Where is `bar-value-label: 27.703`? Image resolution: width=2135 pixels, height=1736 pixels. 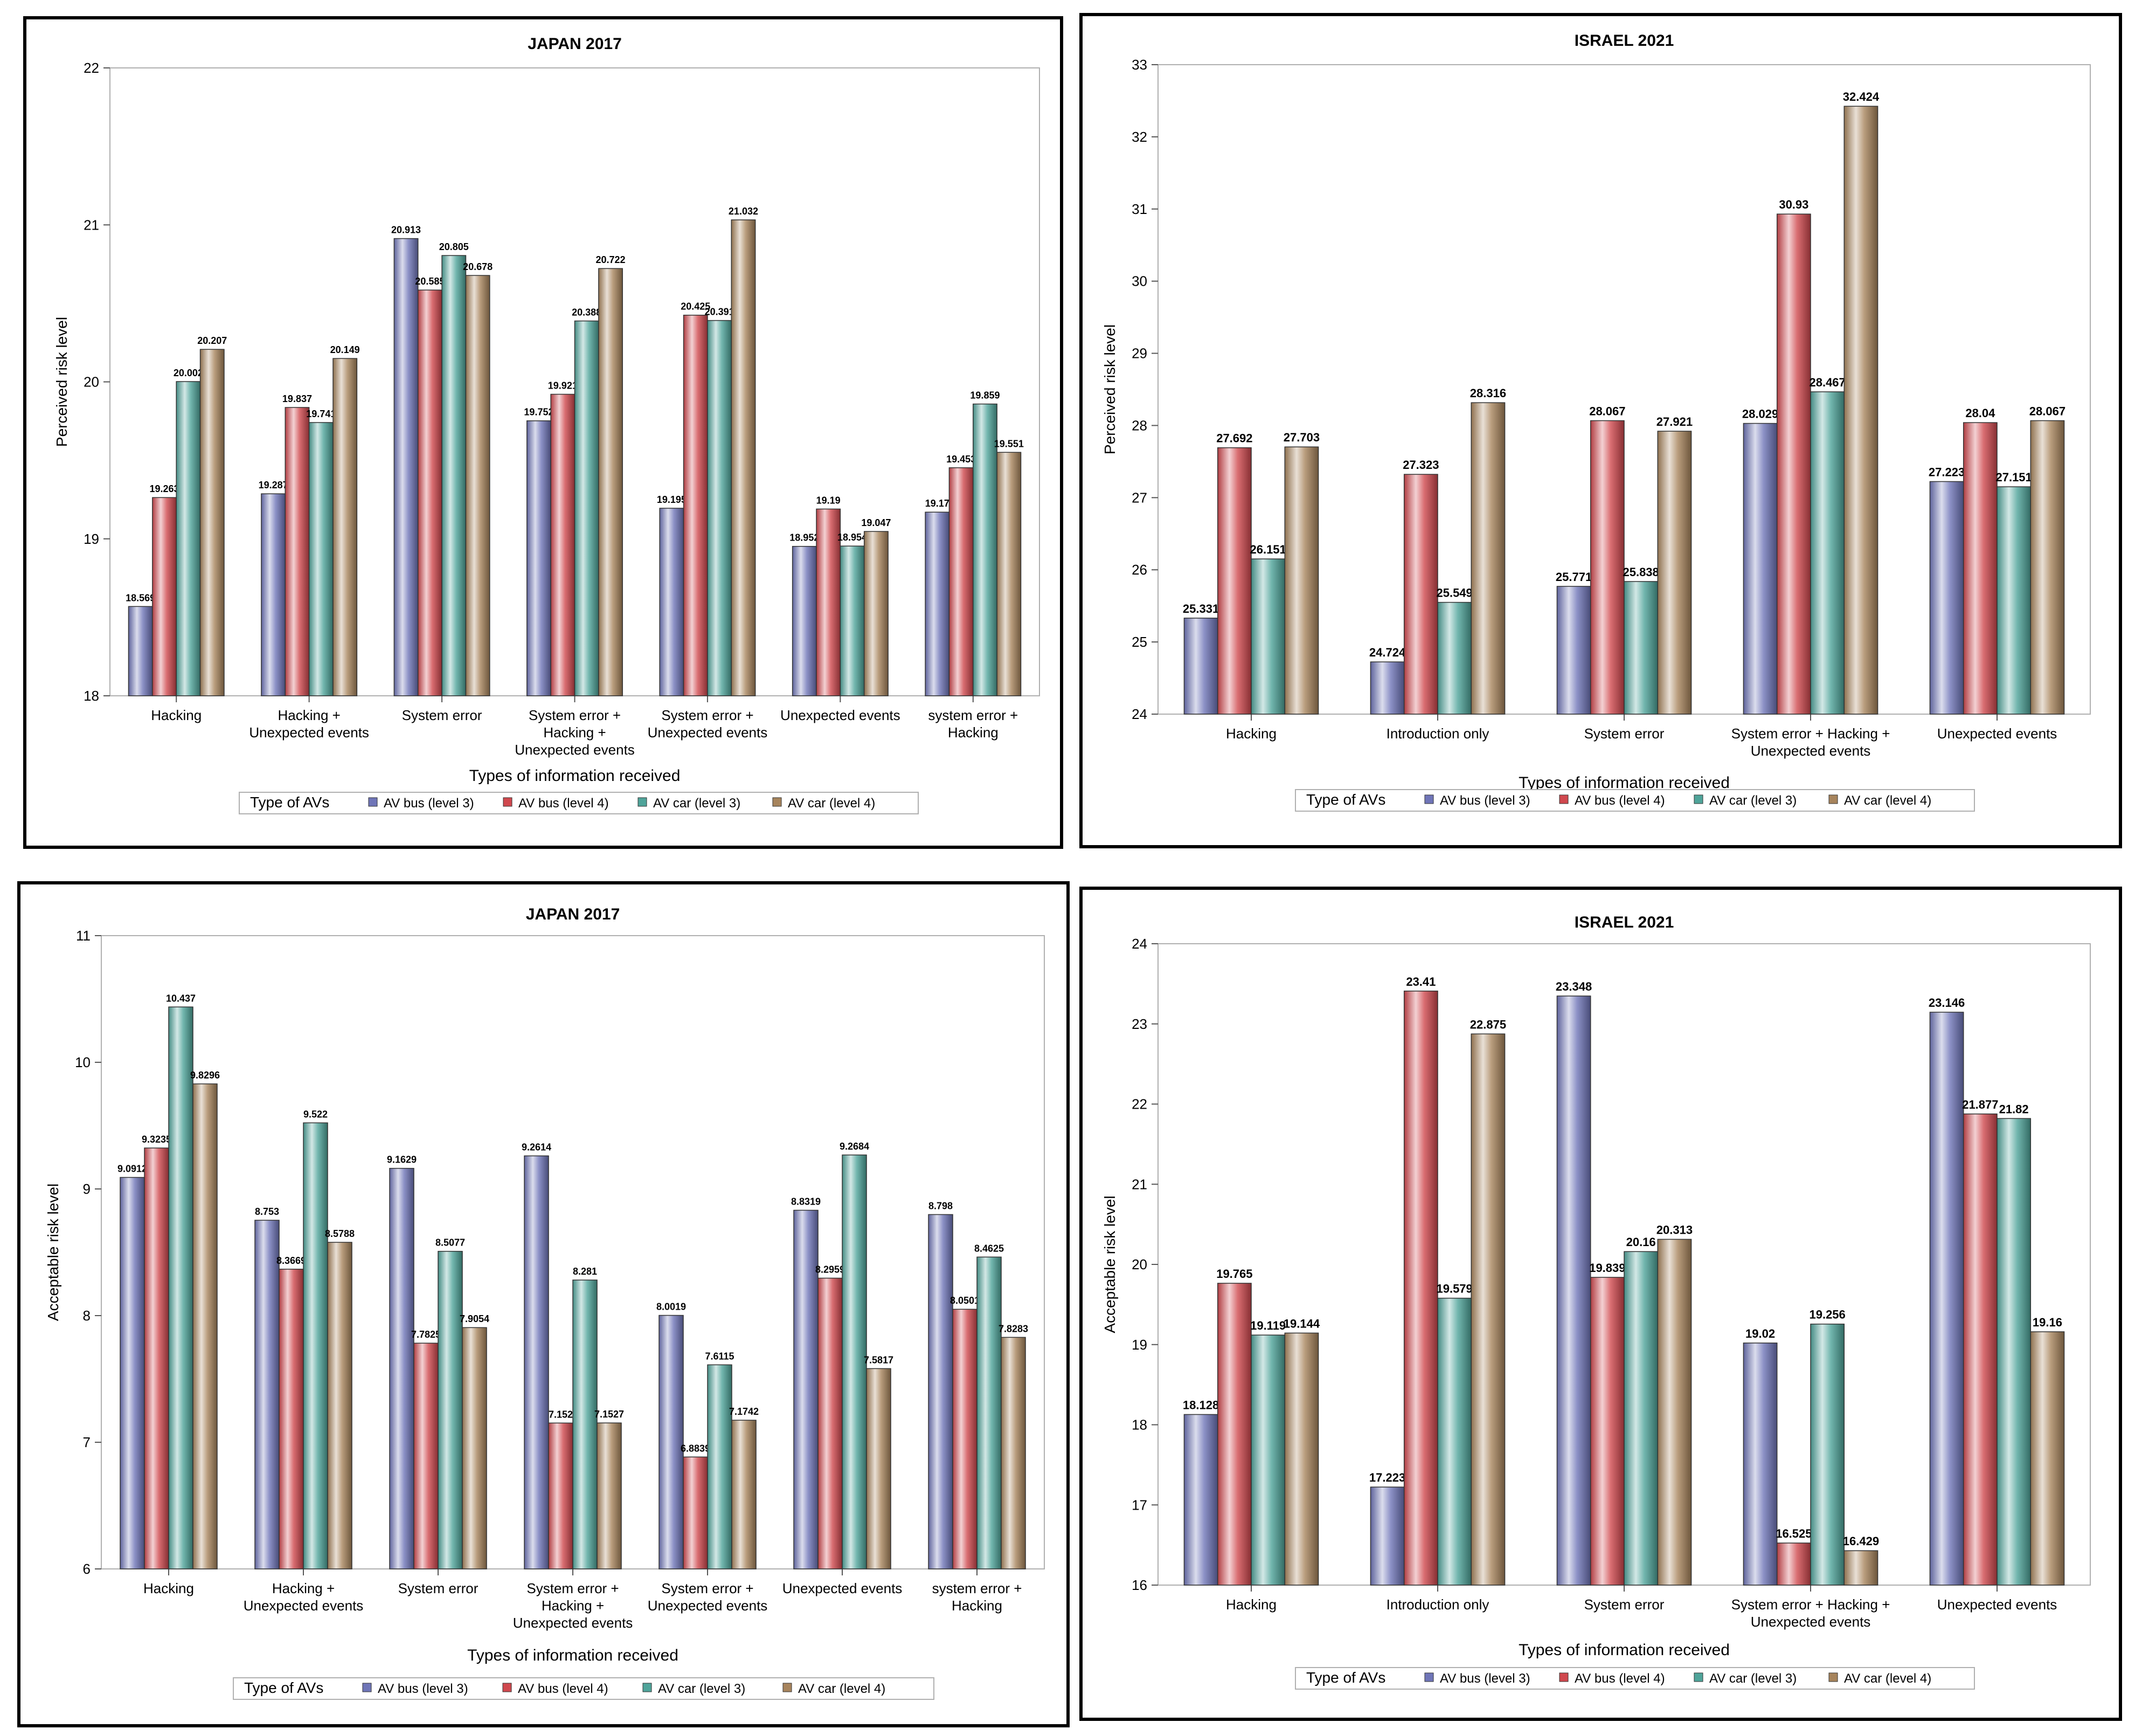
bar-value-label: 27.703 is located at coordinates (1302, 437).